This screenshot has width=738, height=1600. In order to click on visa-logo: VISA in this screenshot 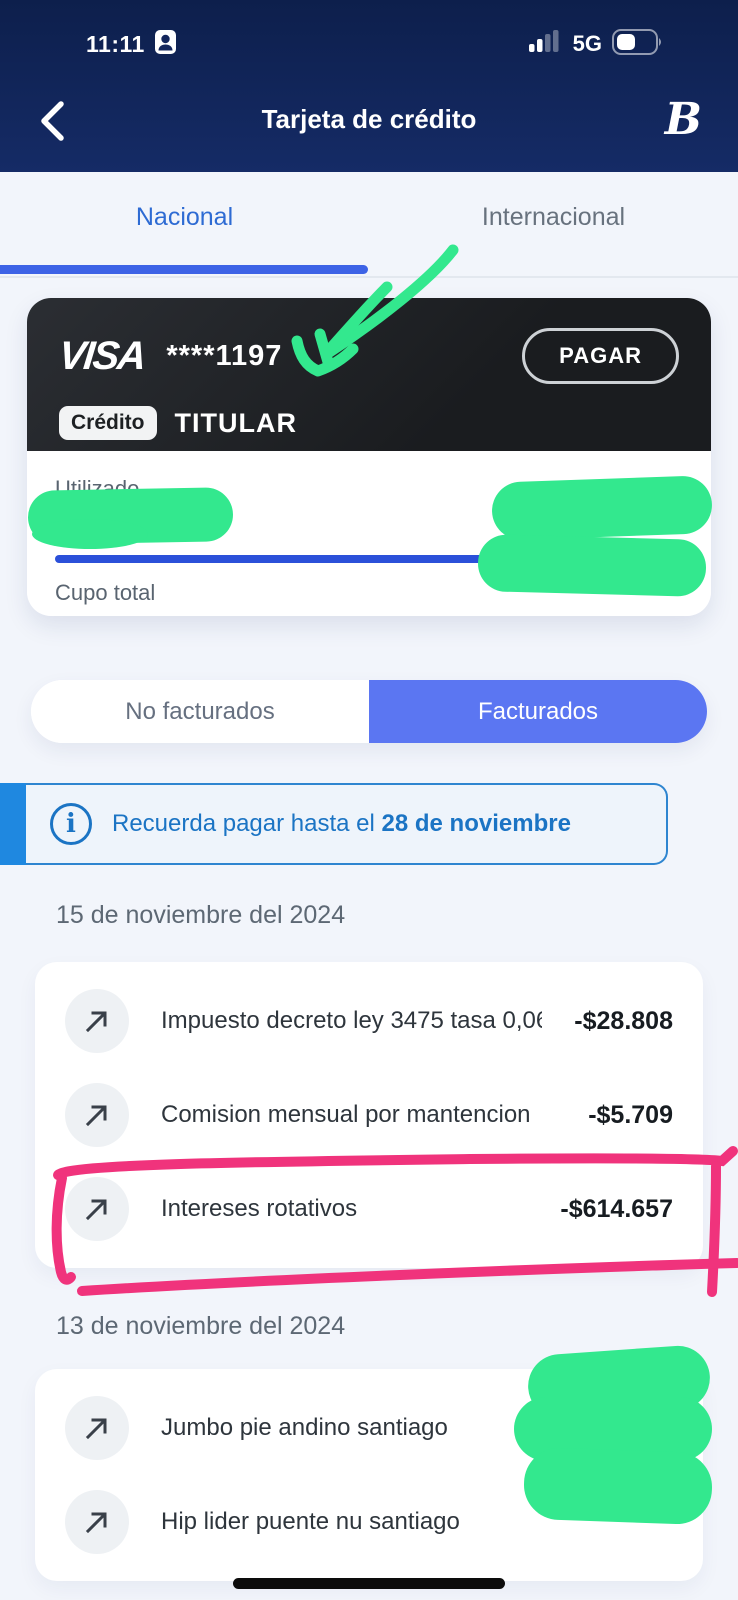, I will do `click(101, 355)`.